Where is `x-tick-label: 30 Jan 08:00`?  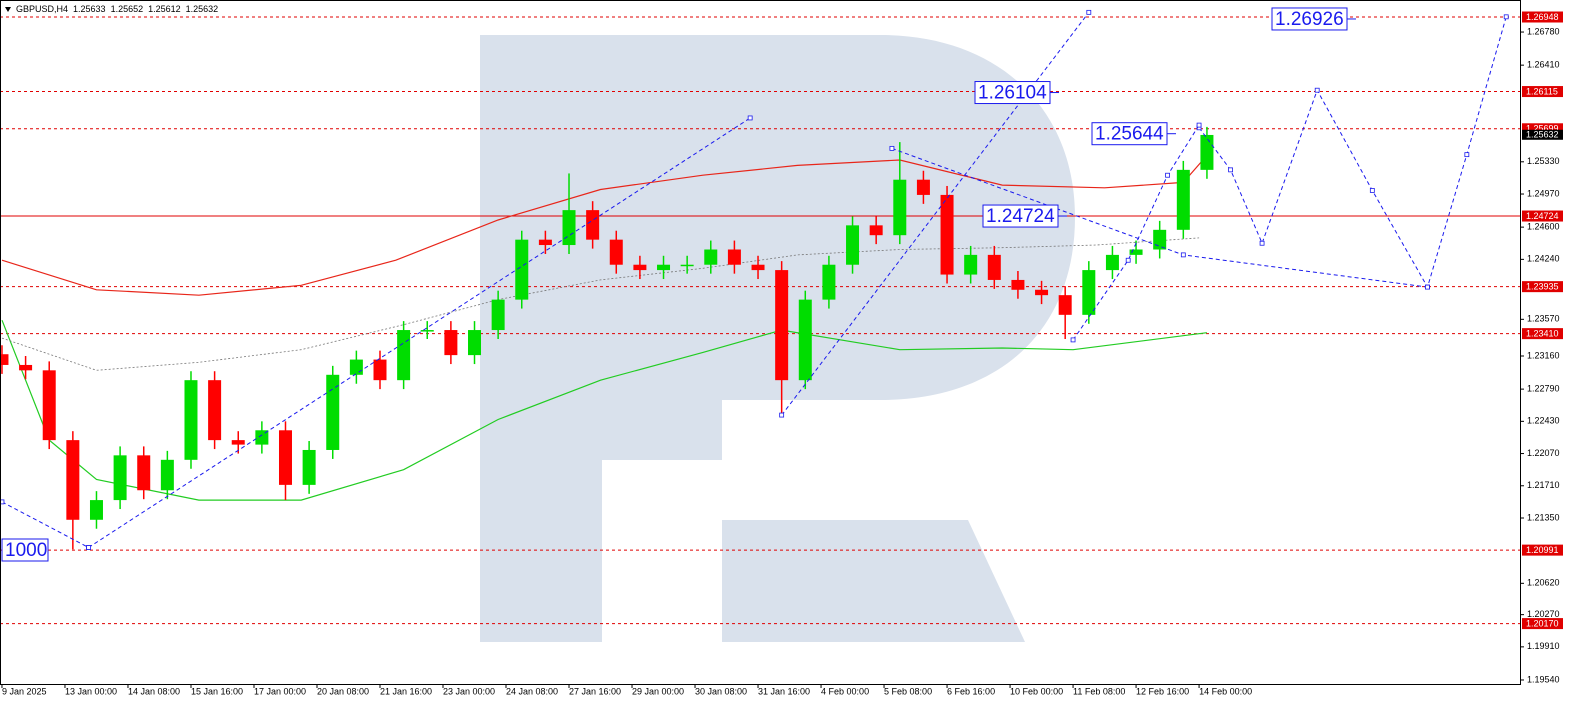
x-tick-label: 30 Jan 08:00 is located at coordinates (721, 691).